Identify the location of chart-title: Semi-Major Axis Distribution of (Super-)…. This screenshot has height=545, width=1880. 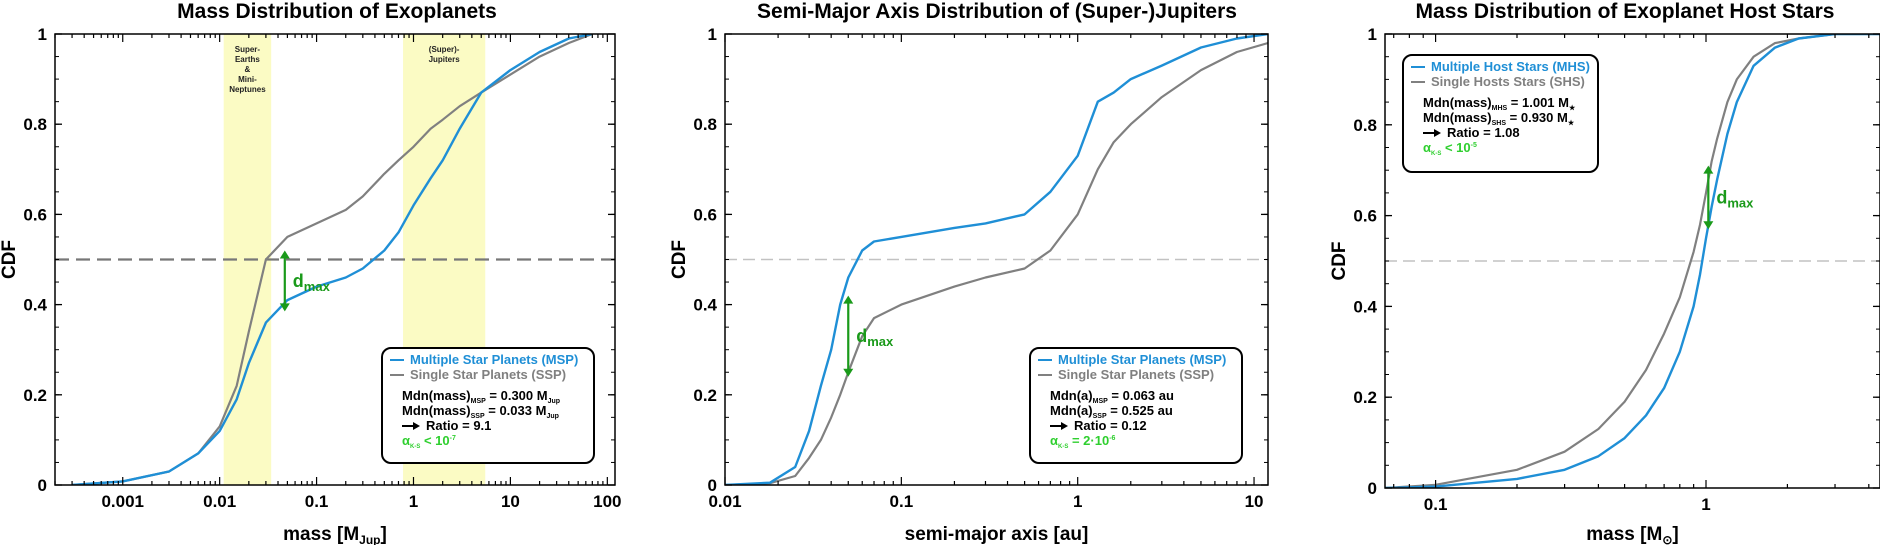
(997, 11).